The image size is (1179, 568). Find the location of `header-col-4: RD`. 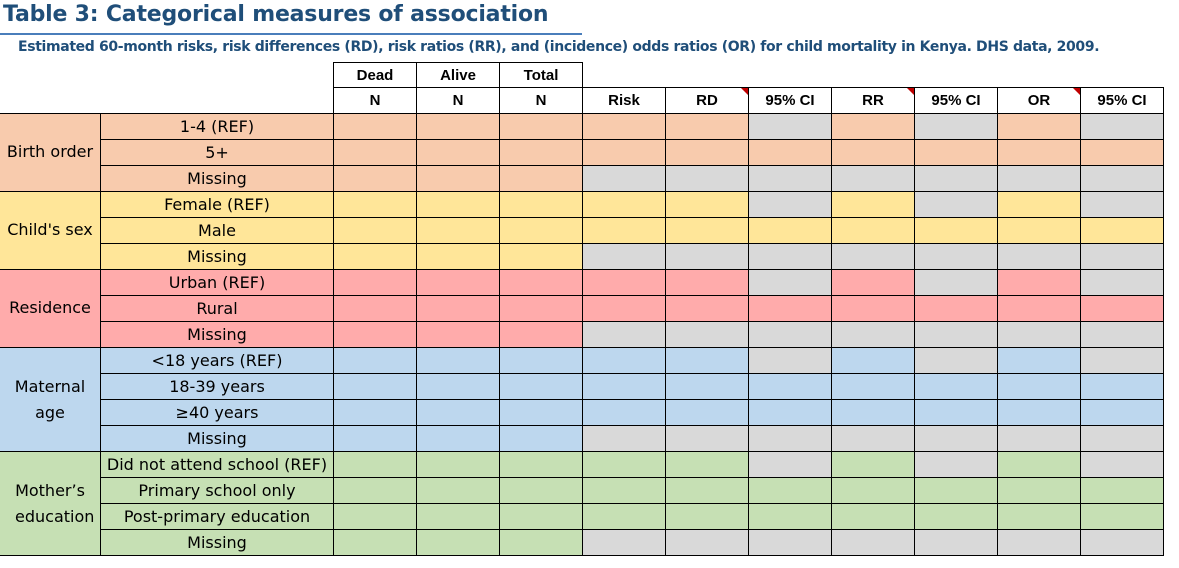

header-col-4: RD is located at coordinates (707, 100).